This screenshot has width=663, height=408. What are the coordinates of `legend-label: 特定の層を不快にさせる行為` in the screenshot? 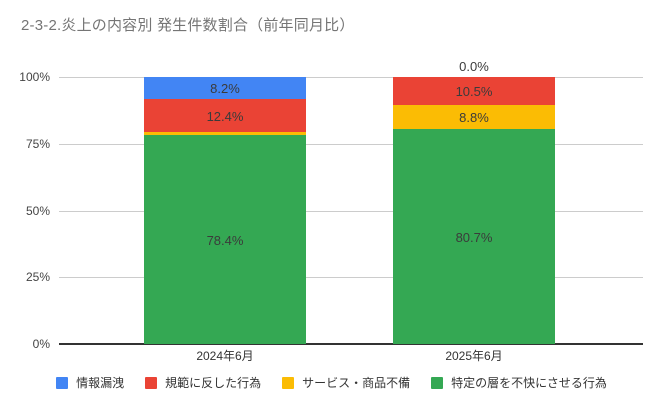 It's located at (529, 383).